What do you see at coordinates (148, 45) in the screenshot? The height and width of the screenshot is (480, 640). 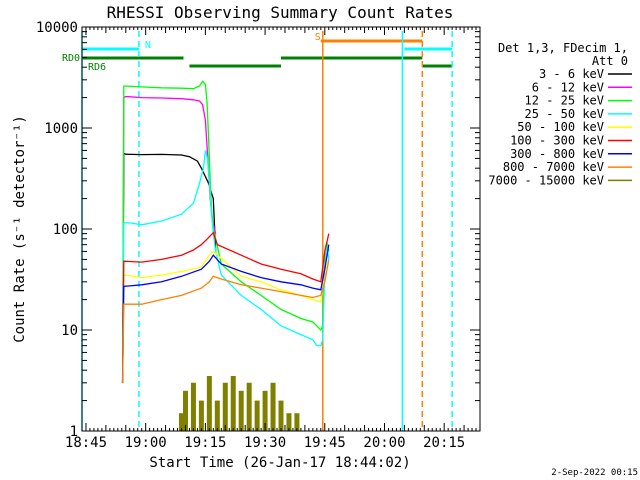 I see `flag-bar-label: N` at bounding box center [148, 45].